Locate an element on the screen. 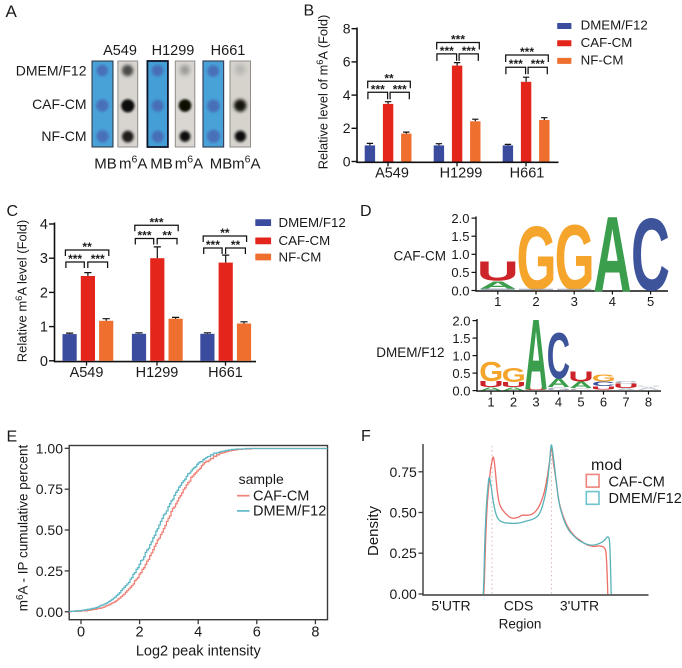 The height and width of the screenshot is (668, 682). svg-text: Relative m6A level (Fold) is located at coordinates (21, 291).